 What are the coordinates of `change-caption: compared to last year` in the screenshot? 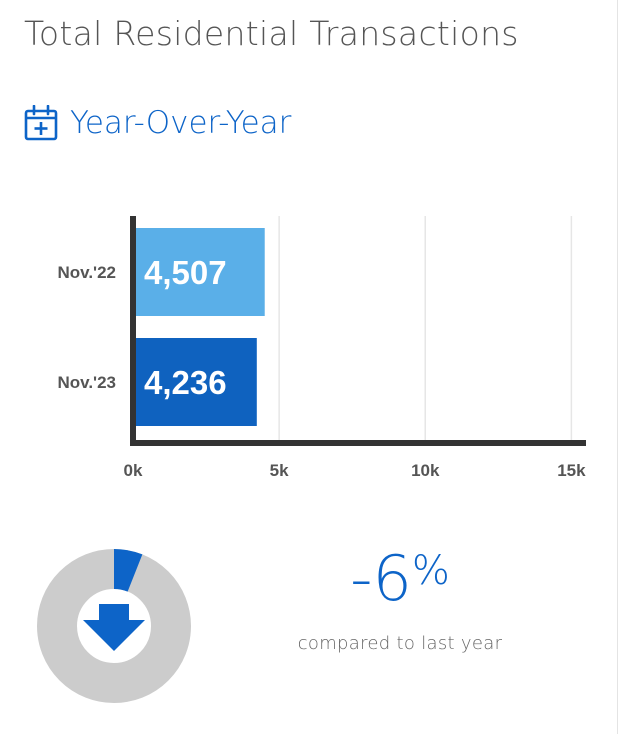 It's located at (400, 643).